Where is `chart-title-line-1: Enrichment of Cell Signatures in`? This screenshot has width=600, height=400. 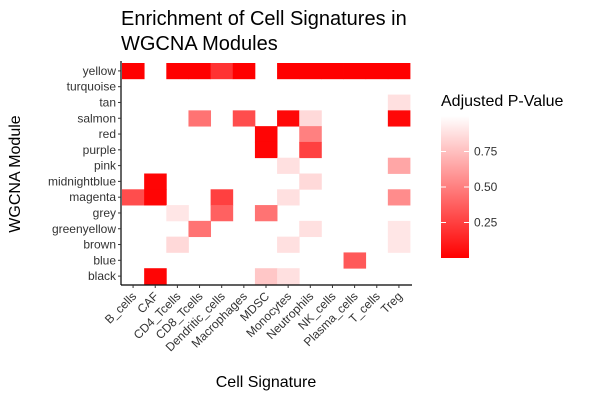
chart-title-line-1: Enrichment of Cell Signatures in is located at coordinates (264, 19).